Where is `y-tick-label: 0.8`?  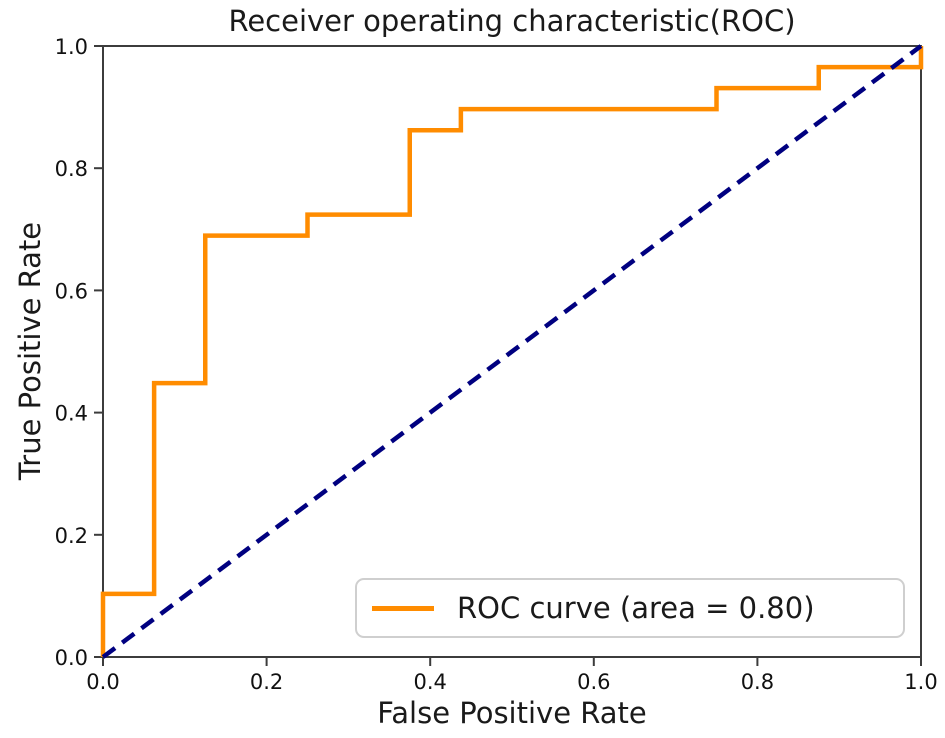
y-tick-label: 0.8 is located at coordinates (71, 169).